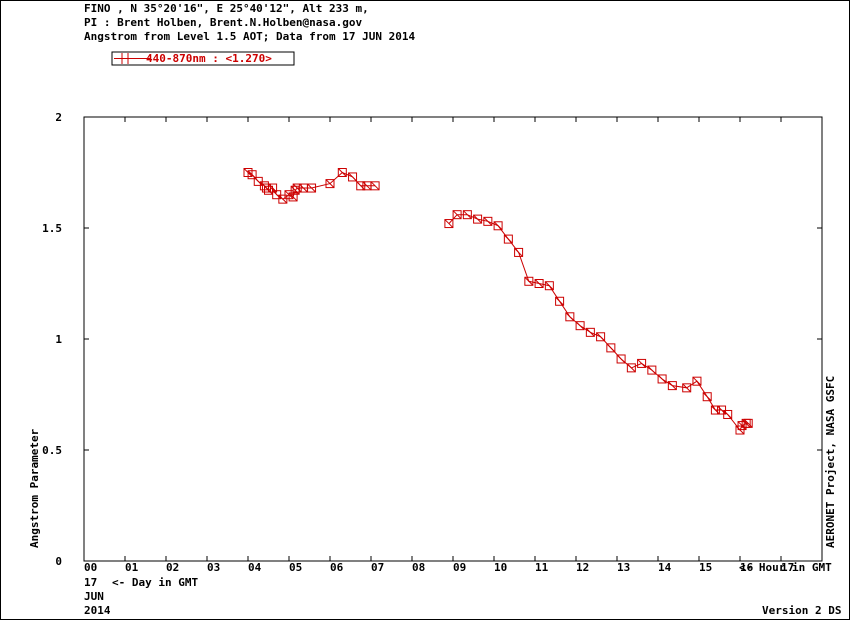 The width and height of the screenshot is (850, 620). I want to click on day-axis-note: <- Day in GMT, so click(155, 582).